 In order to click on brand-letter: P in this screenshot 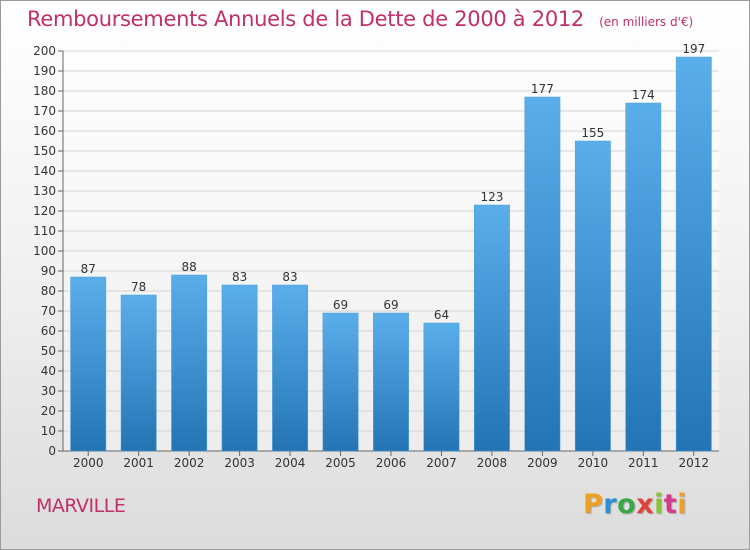, I will do `click(593, 504)`.